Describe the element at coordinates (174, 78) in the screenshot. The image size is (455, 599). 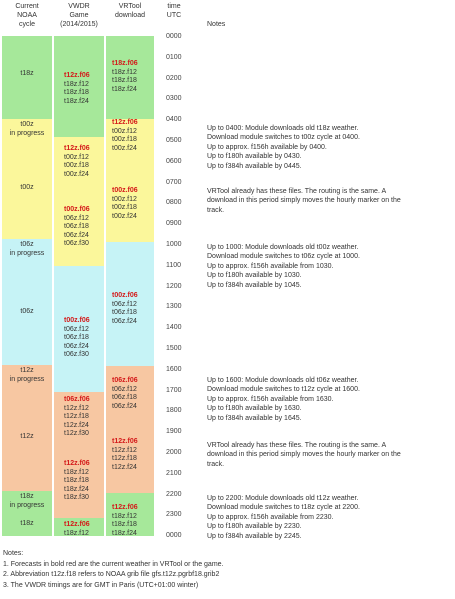
I see `time-label: 0200` at that location.